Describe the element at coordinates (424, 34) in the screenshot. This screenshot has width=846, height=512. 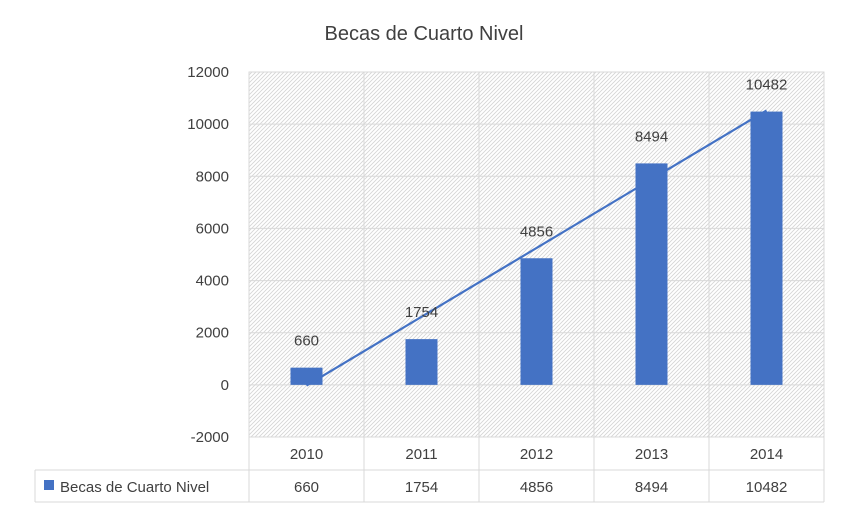
I see `chart-title: Becas de Cuarto Nivel` at that location.